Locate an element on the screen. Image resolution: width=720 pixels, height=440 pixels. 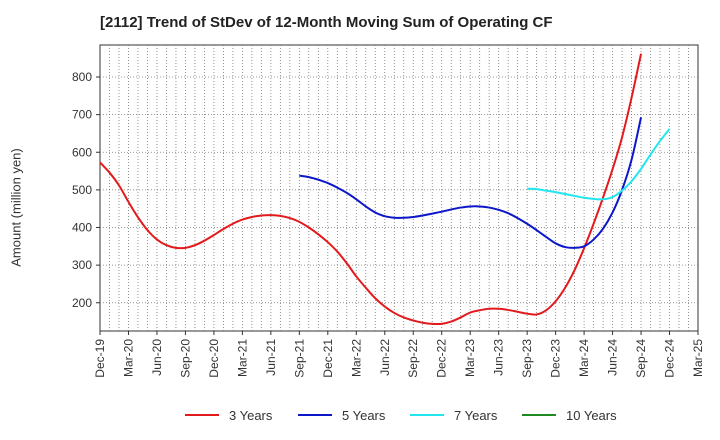
legend-item-5-years: 5 Years is located at coordinates (341, 415).